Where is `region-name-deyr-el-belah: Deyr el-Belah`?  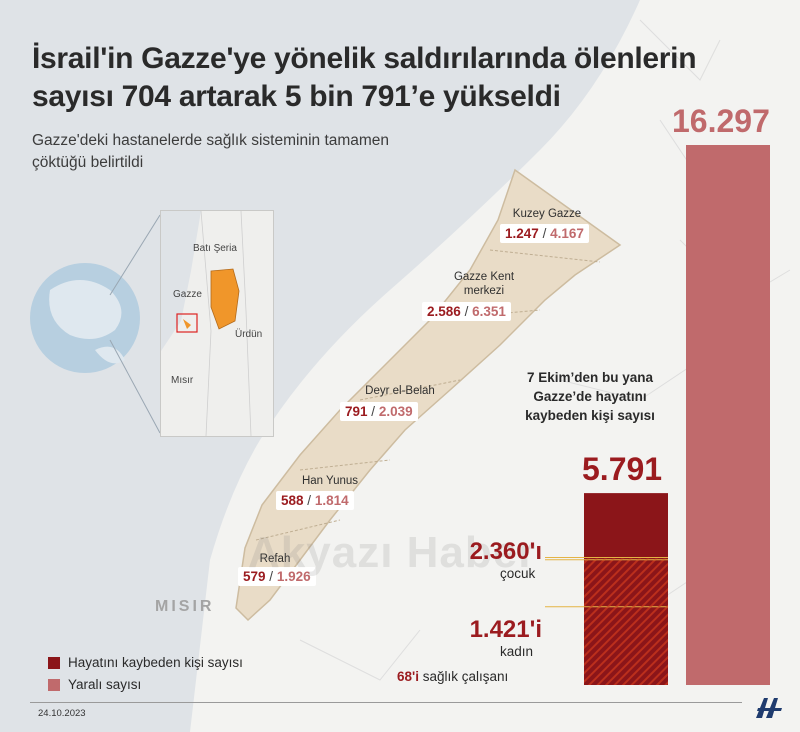 region-name-deyr-el-belah: Deyr el-Belah is located at coordinates (400, 391).